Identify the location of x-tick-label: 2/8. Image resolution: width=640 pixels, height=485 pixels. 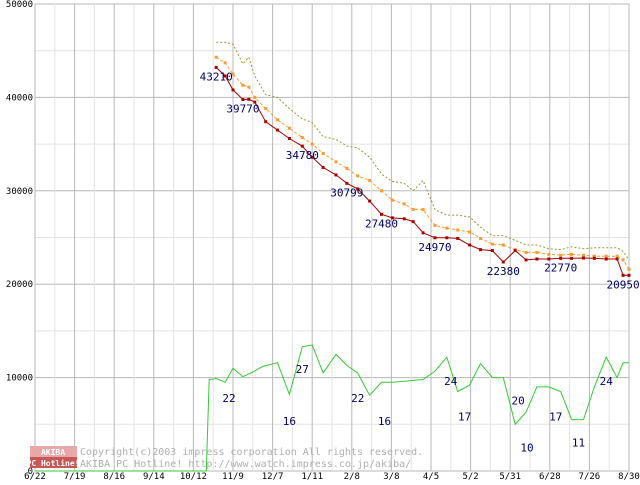
(352, 476).